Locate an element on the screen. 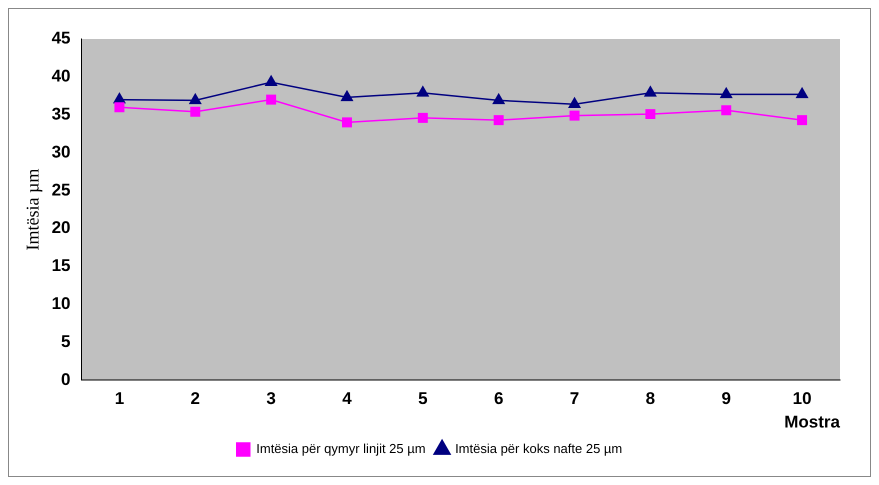 This screenshot has height=485, width=879. x-axis-title: Mostra is located at coordinates (812, 422).